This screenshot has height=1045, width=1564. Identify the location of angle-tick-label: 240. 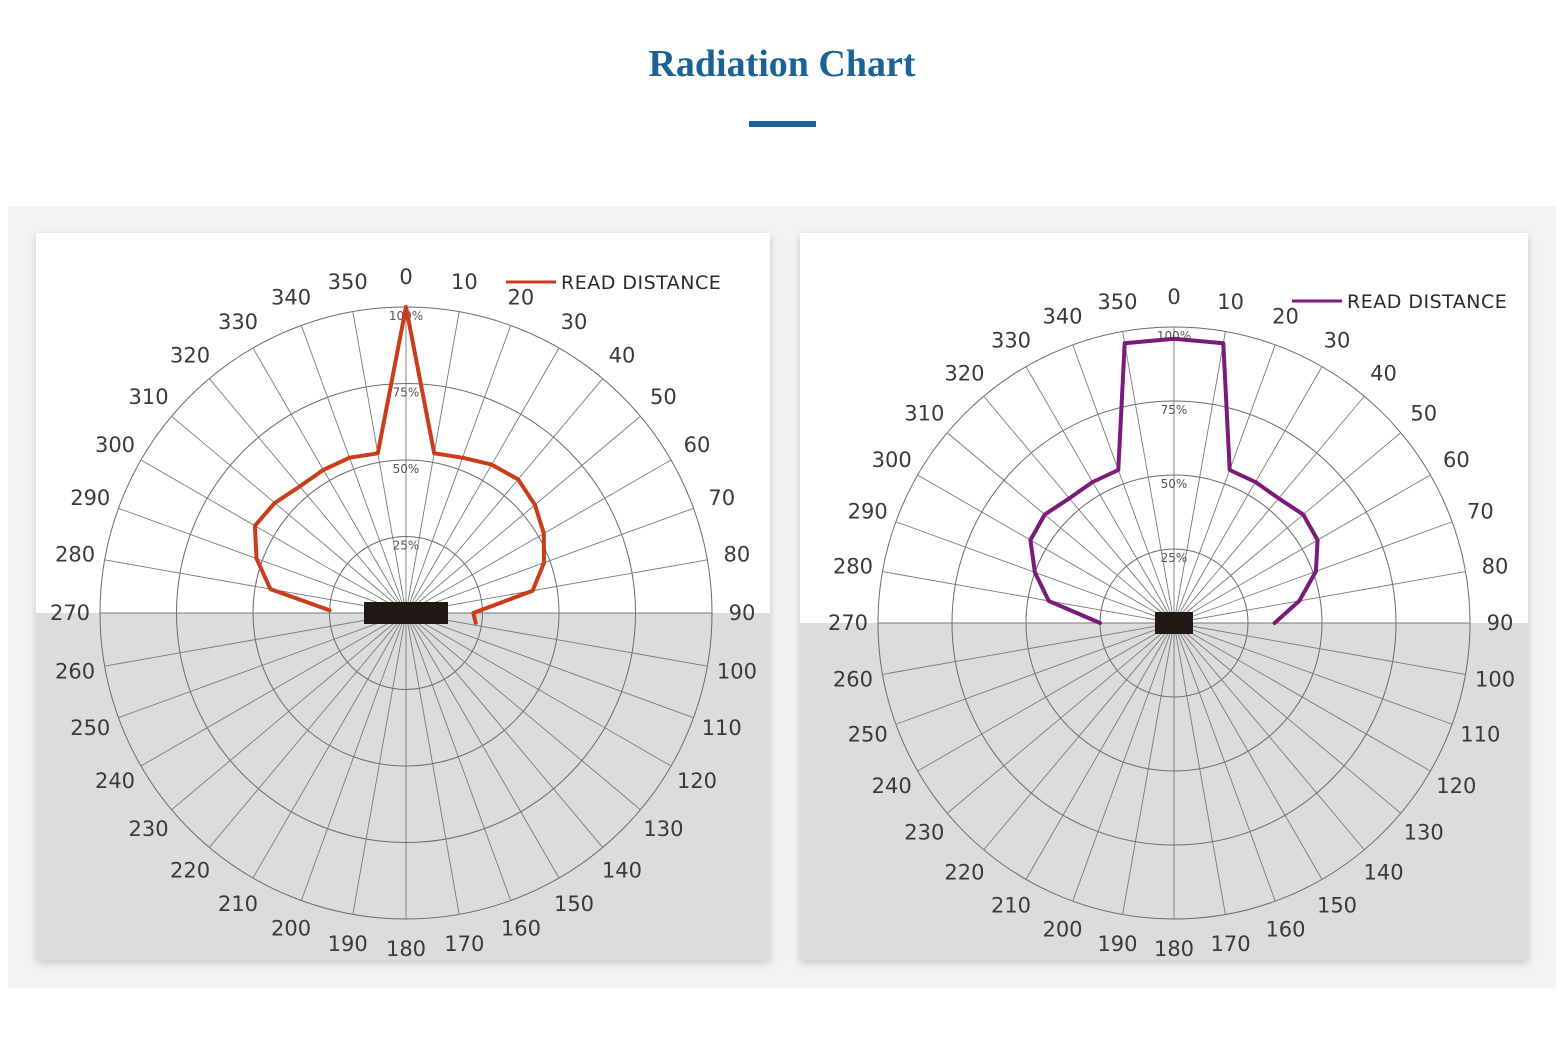
(892, 786).